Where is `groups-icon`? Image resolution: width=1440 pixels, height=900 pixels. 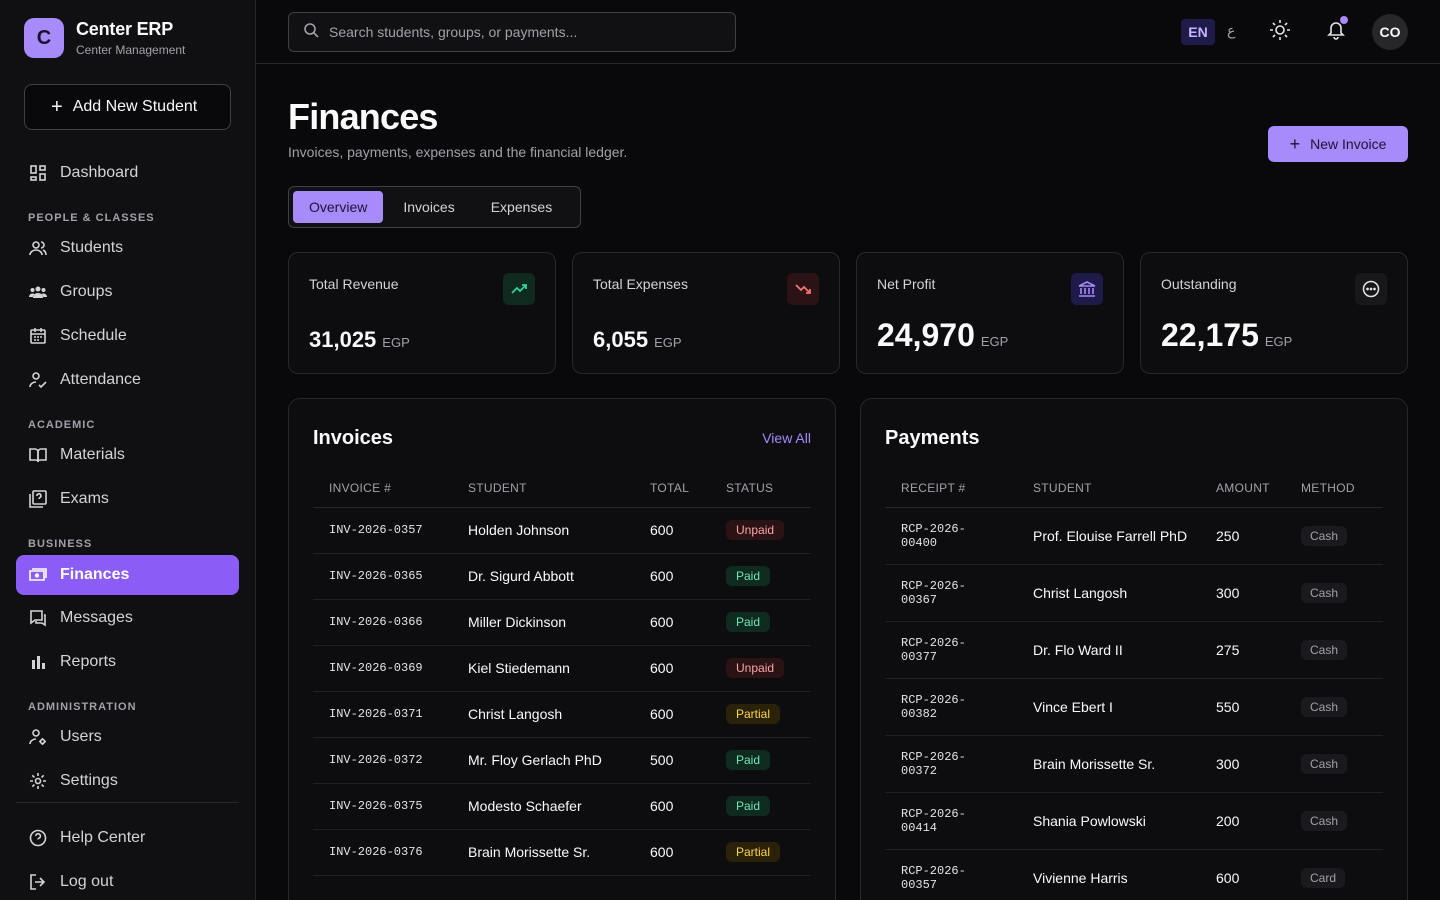
groups-icon is located at coordinates (38, 292).